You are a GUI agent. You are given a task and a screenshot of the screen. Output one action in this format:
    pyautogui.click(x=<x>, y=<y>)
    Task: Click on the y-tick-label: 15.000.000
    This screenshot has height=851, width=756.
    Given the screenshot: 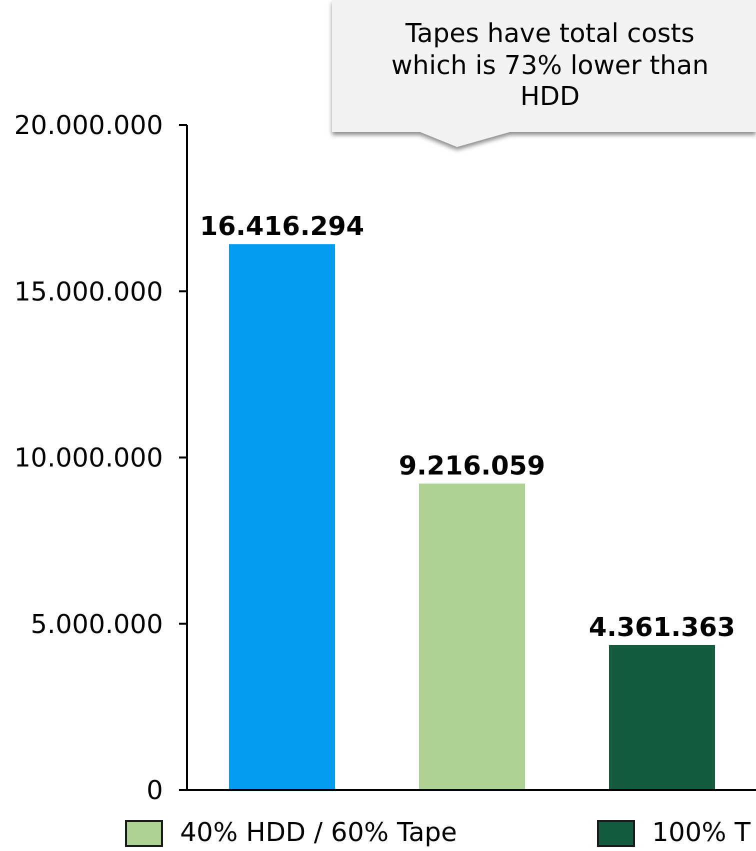 What is the action you would take?
    pyautogui.click(x=88, y=292)
    